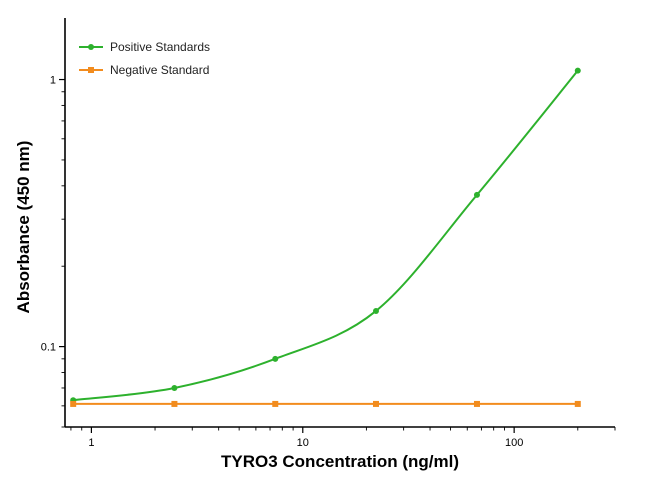  What do you see at coordinates (91, 443) in the screenshot?
I see `x-tick-label: 1` at bounding box center [91, 443].